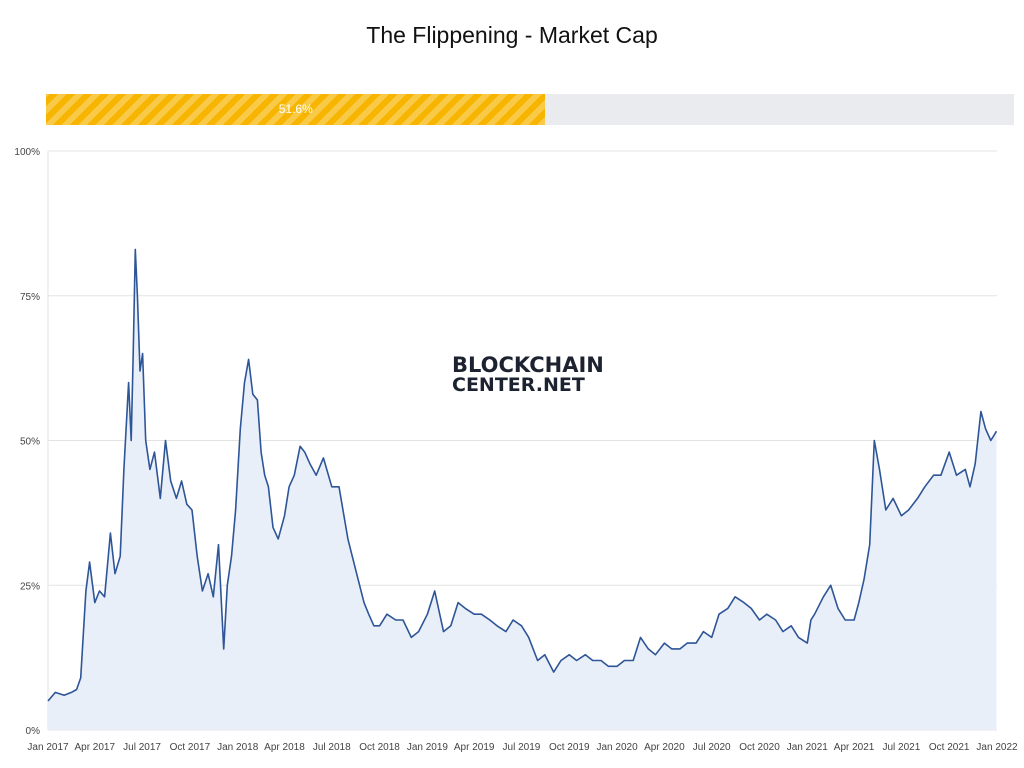  What do you see at coordinates (27, 152) in the screenshot?
I see `y-tick-label: 100%` at bounding box center [27, 152].